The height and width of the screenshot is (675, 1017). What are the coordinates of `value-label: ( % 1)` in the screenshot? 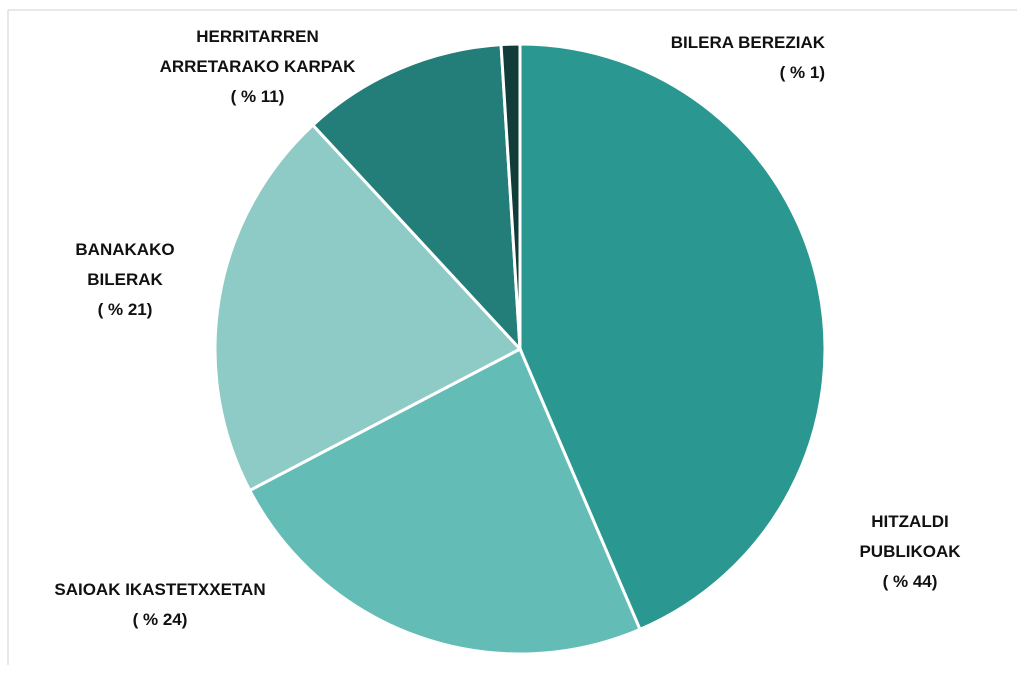 It's located at (802, 72).